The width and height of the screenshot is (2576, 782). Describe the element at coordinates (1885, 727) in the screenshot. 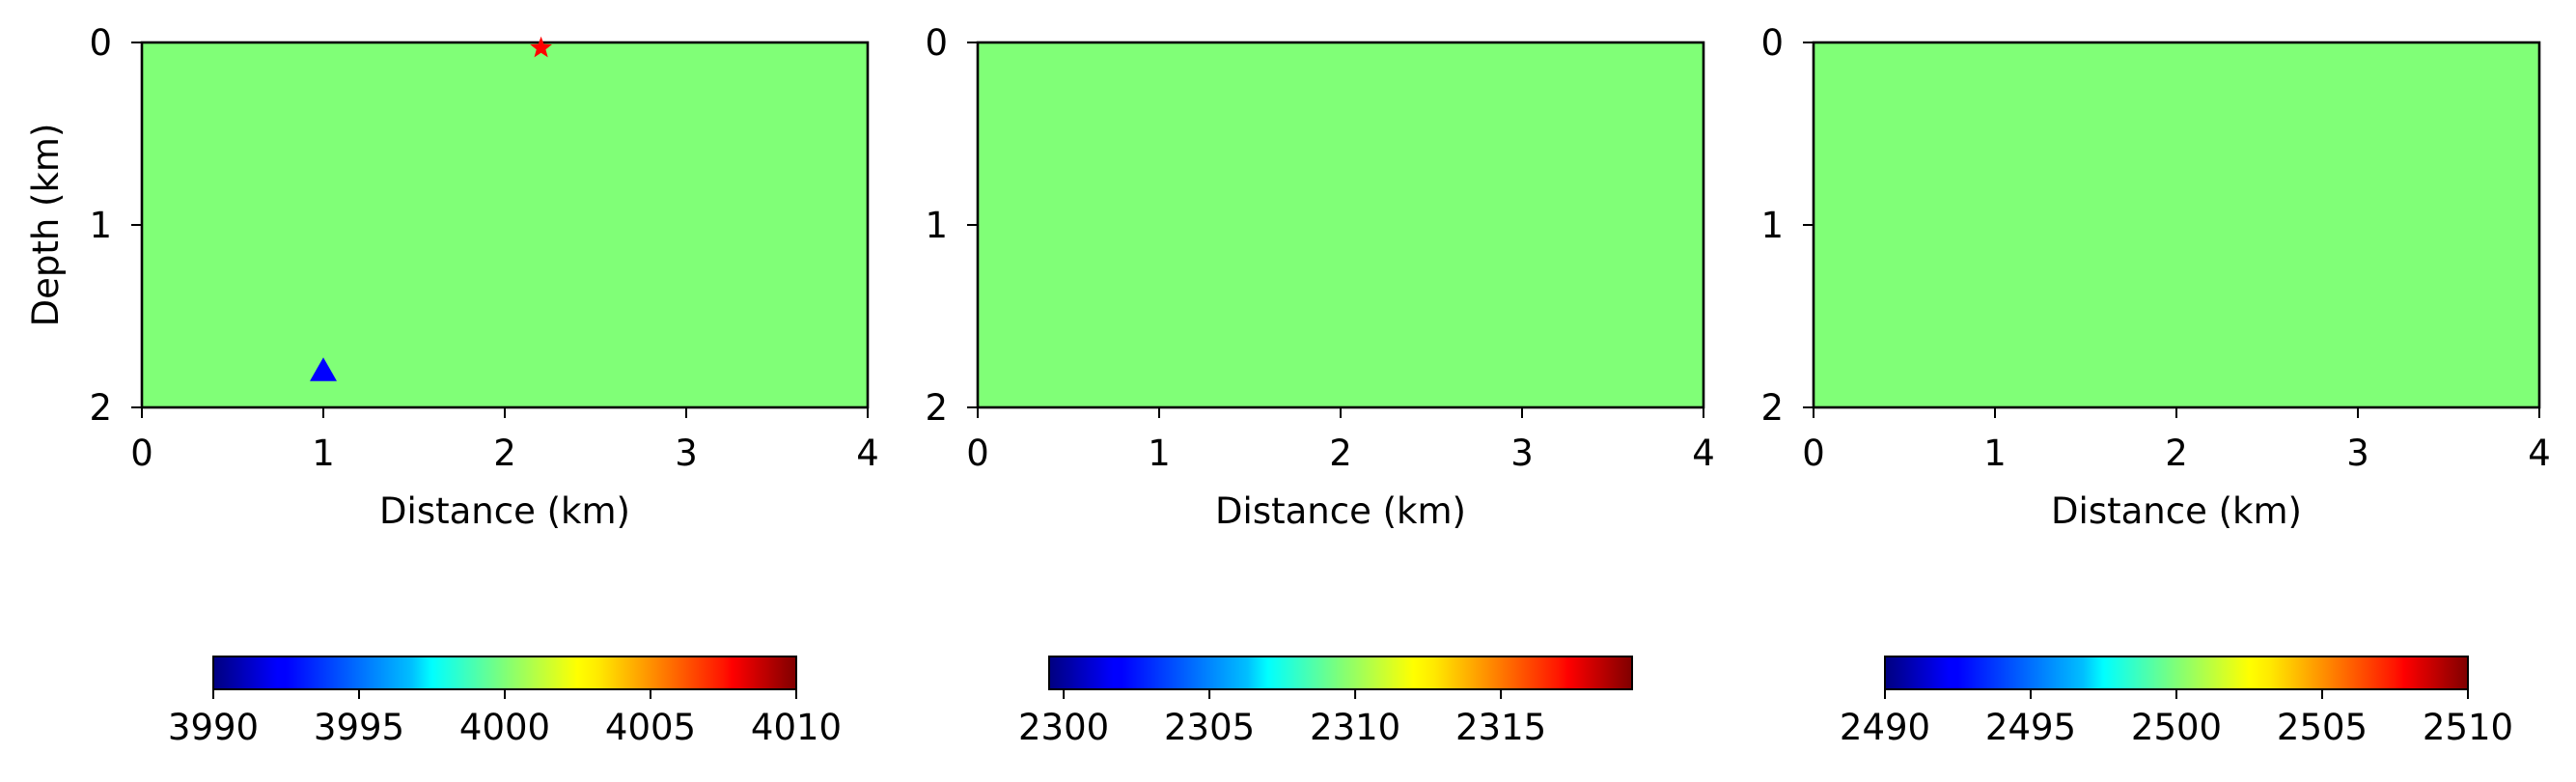

I see `colorbar-tick-label: 2490` at that location.